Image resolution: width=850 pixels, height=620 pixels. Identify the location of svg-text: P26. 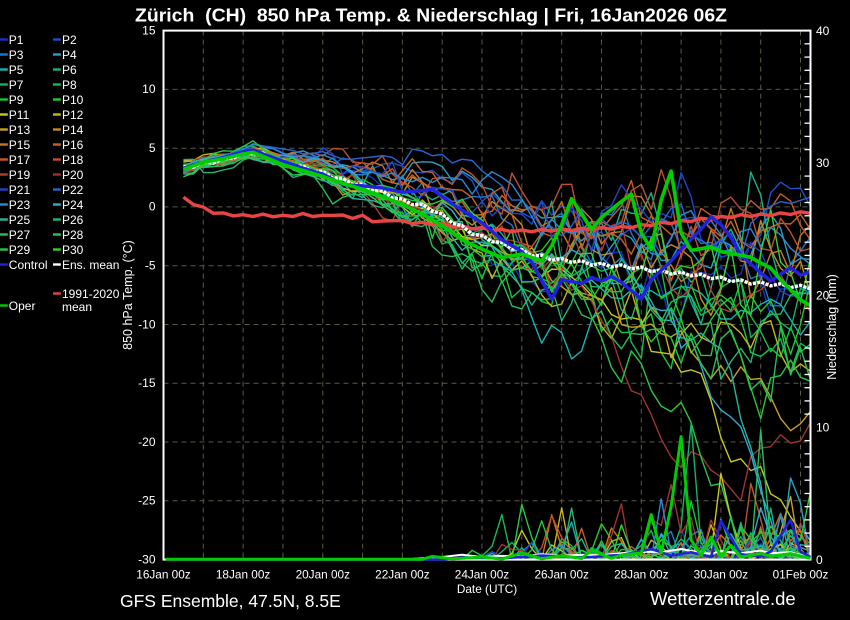
(73, 220).